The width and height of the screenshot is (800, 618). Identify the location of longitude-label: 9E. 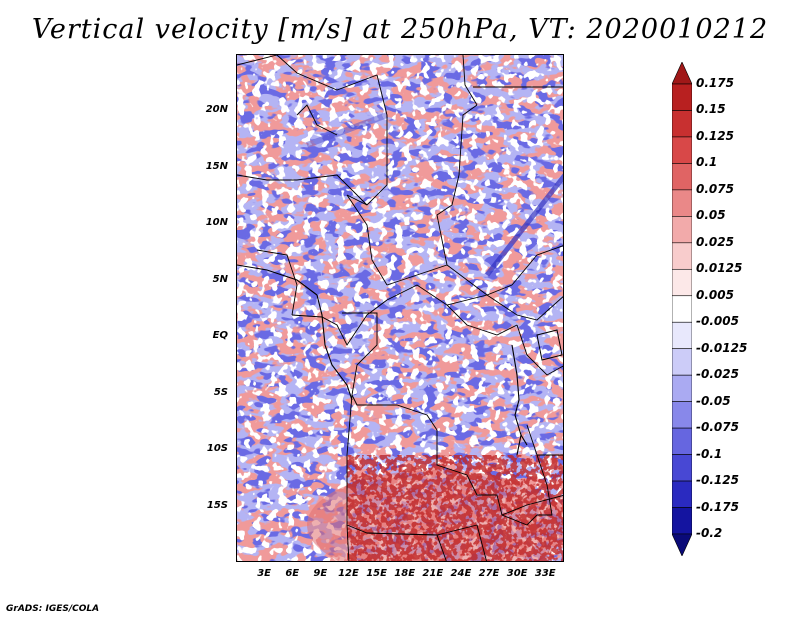
(320, 573).